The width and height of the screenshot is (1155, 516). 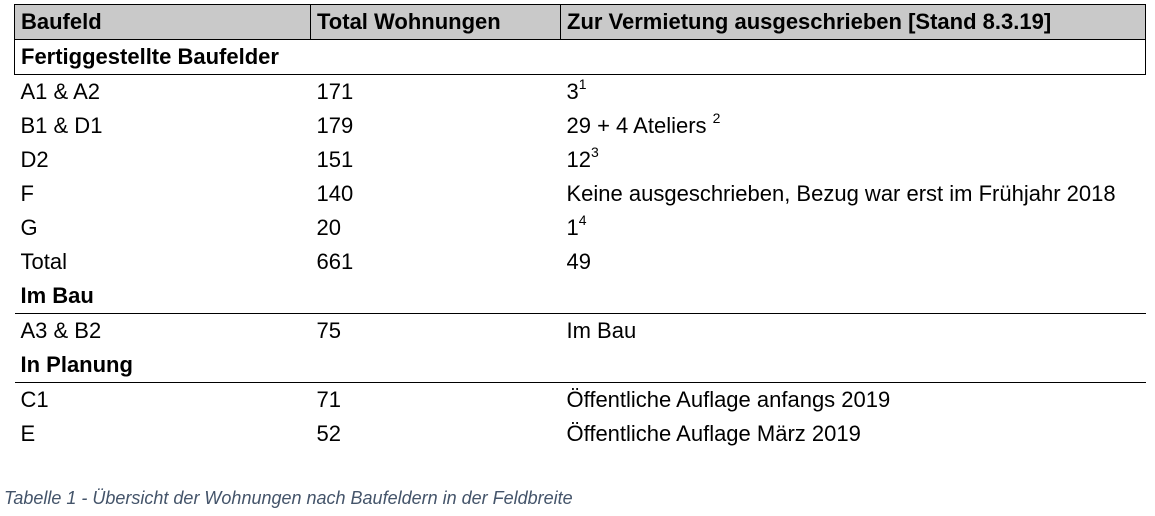 What do you see at coordinates (572, 91) in the screenshot?
I see `cell-vermietung-text: 3` at bounding box center [572, 91].